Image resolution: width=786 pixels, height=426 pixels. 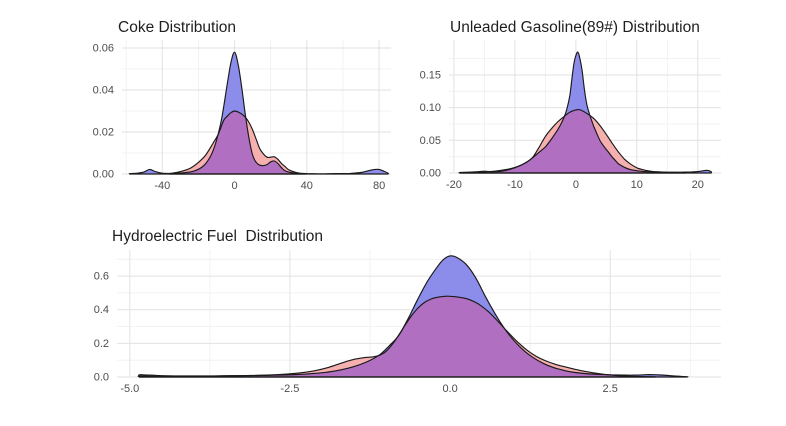 What do you see at coordinates (103, 133) in the screenshot?
I see `y-tick-label: 0.02` at bounding box center [103, 133].